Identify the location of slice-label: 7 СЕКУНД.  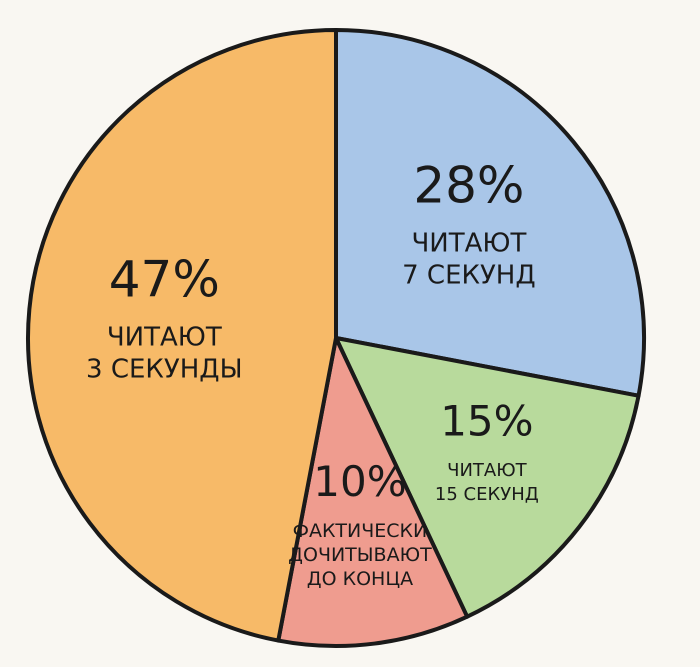
(469, 276).